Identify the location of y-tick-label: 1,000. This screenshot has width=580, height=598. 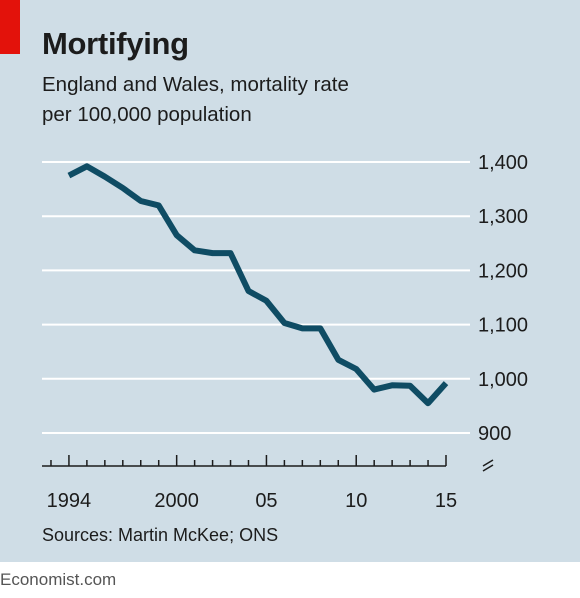
(503, 380).